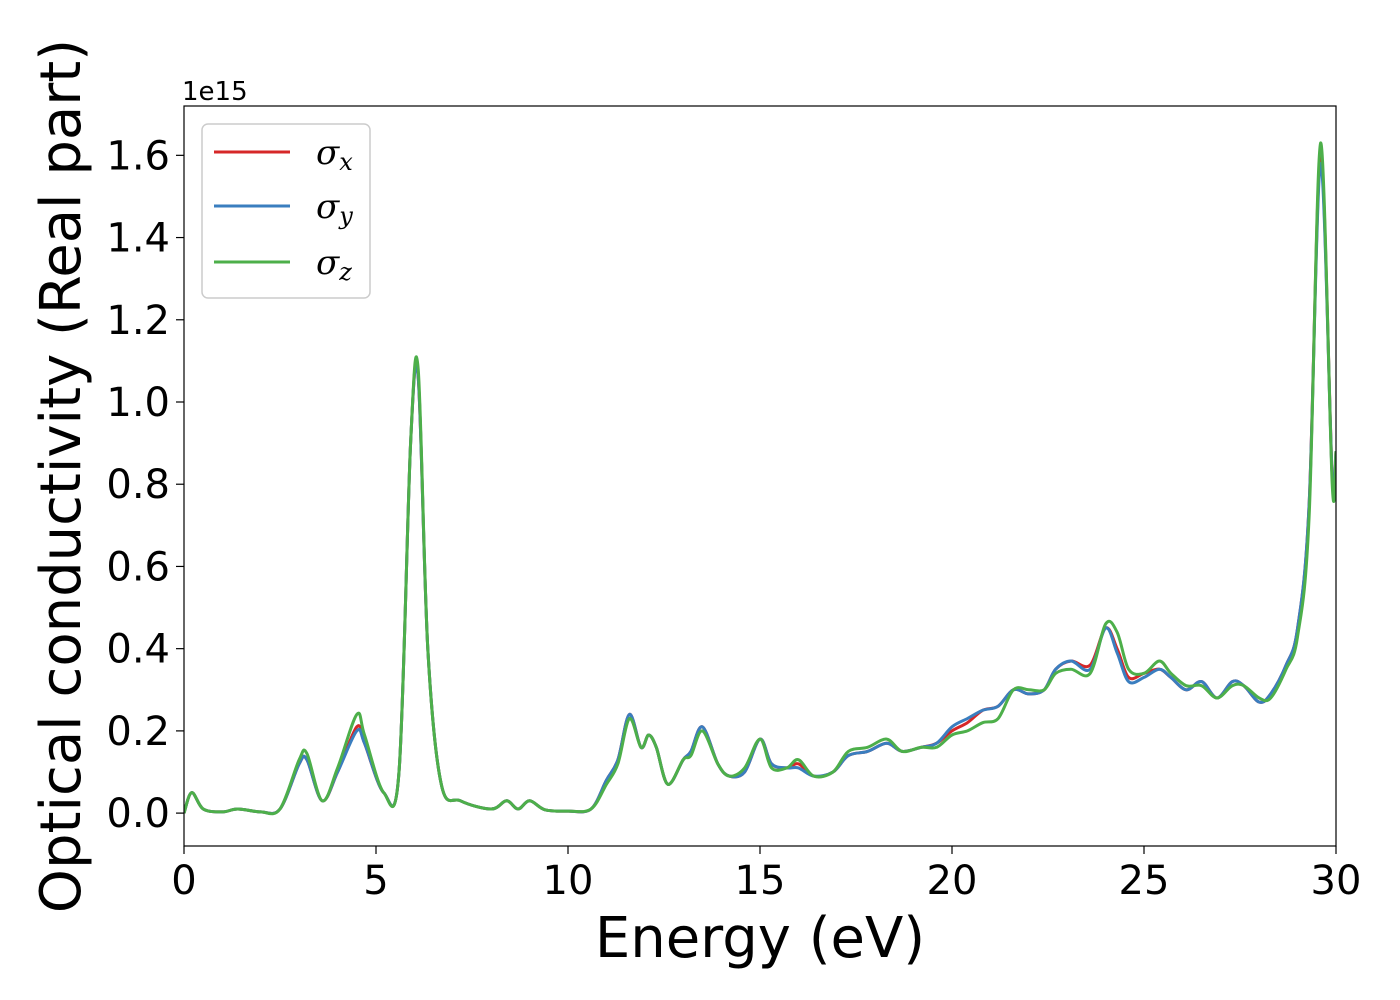 The height and width of the screenshot is (1000, 1400). Describe the element at coordinates (138, 732) in the screenshot. I see `y-tick-label: 0.2` at that location.